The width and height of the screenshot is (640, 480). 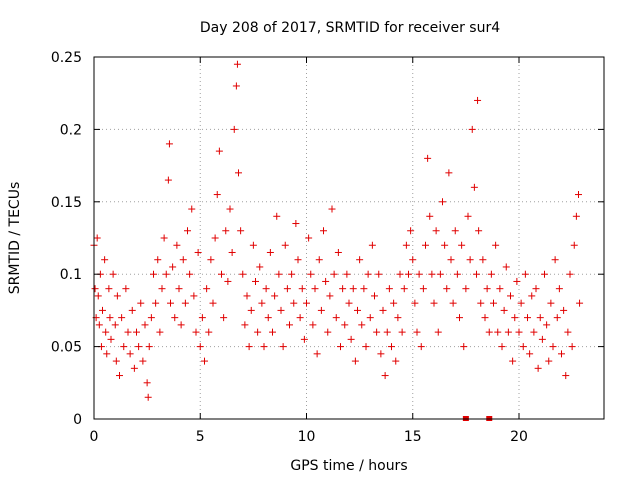 I want to click on x-tick-labels: 0 5 10 15 20, so click(x=309, y=437).